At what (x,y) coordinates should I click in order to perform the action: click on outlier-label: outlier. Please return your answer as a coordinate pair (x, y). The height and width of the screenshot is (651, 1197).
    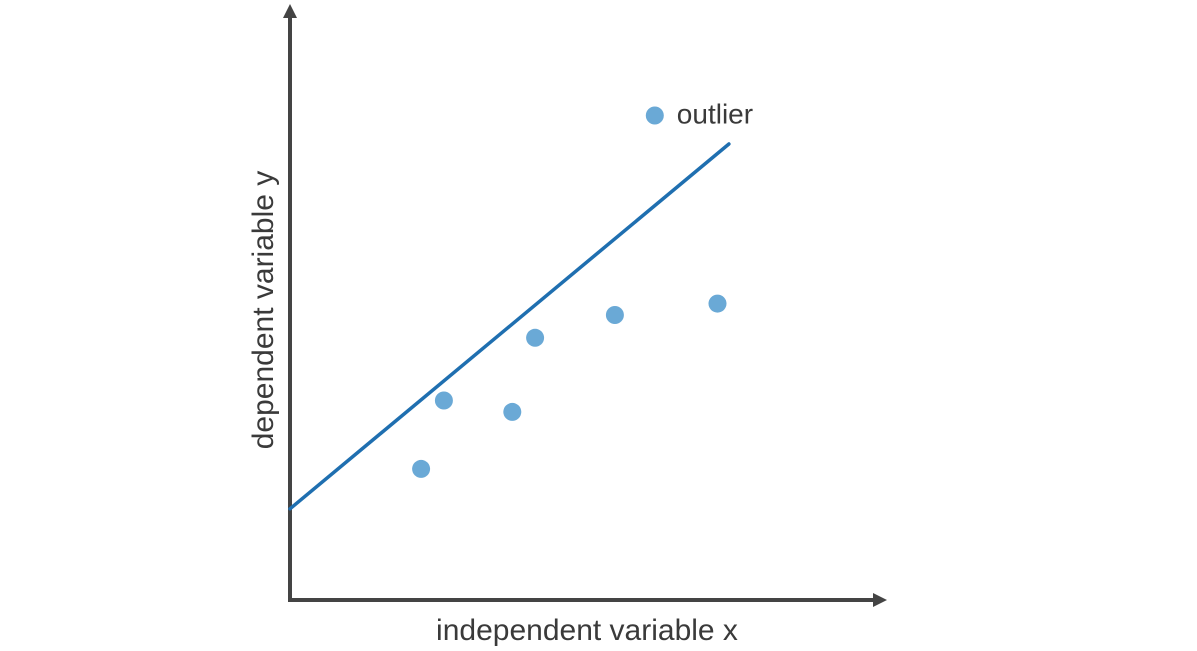
    Looking at the image, I should click on (715, 114).